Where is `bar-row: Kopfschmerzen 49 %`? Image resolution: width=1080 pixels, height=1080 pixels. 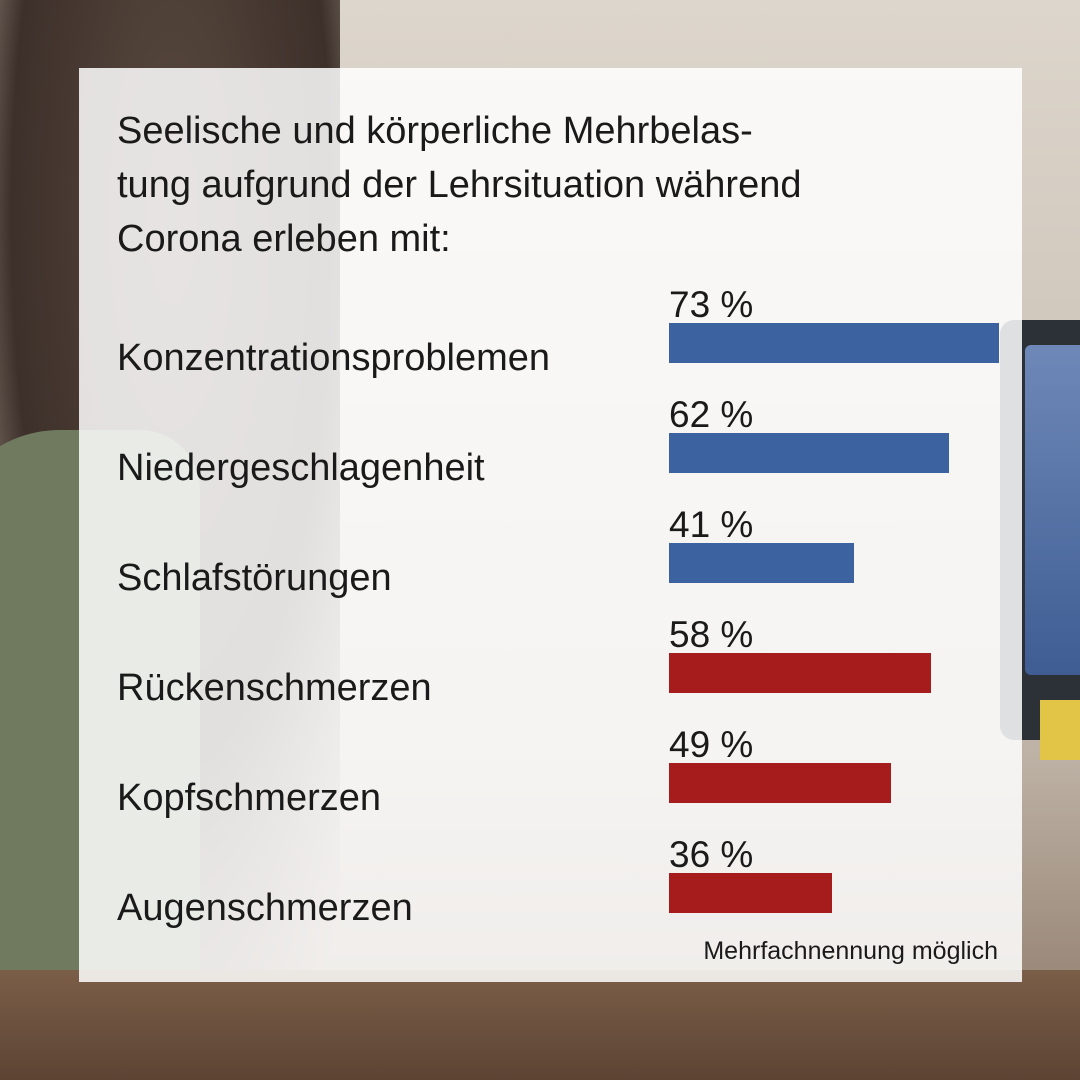
bar-row: Kopfschmerzen 49 % is located at coordinates (550, 786).